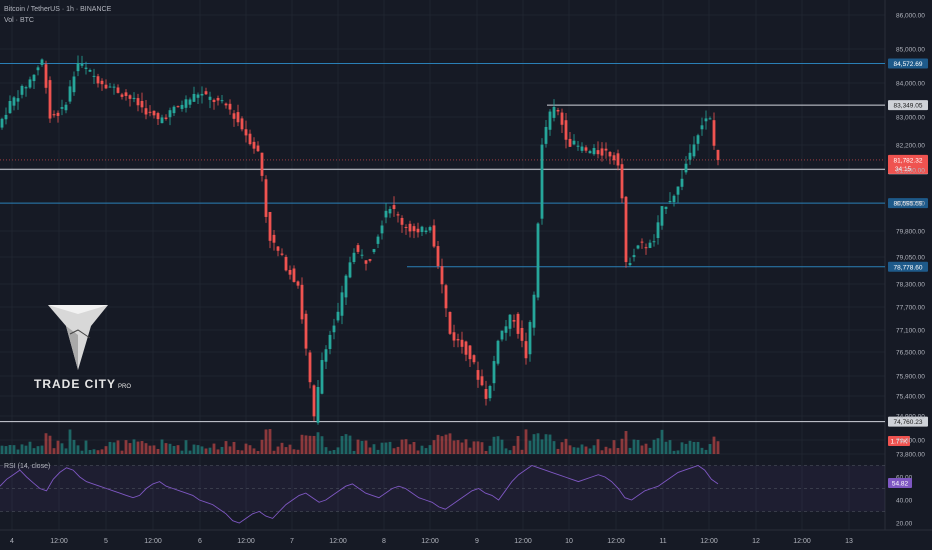 This screenshot has width=932, height=550. I want to click on time-tick-label: 11, so click(662, 541).